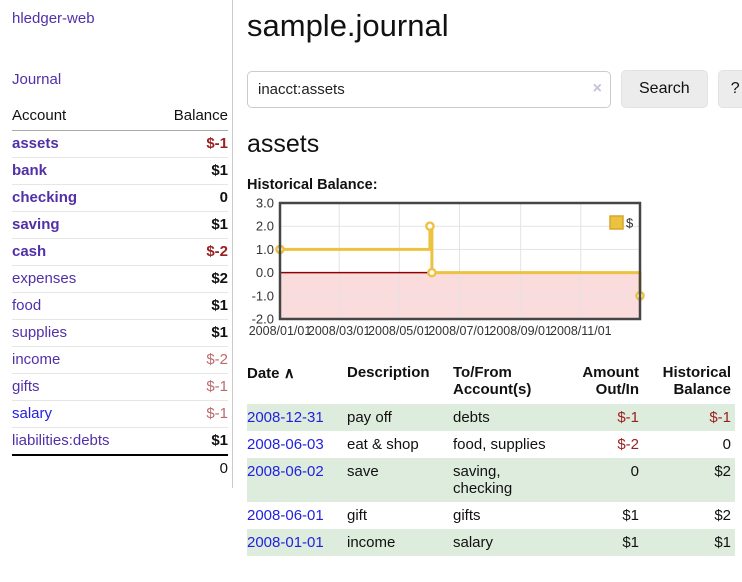 Image resolution: width=742 pixels, height=582 pixels. I want to click on account-row: income $-2, so click(120, 360).